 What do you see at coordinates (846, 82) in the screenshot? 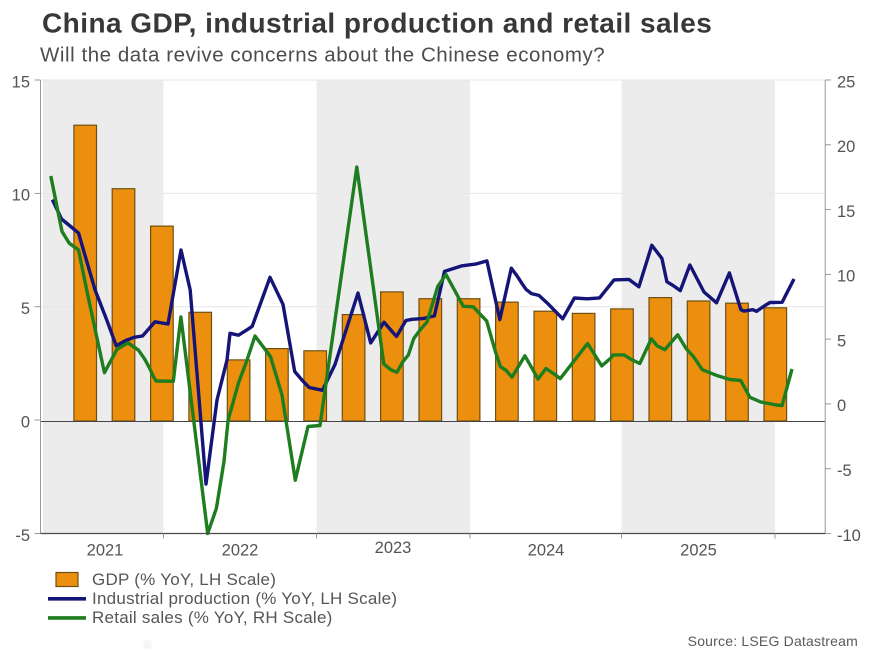
I see `svg-text: 25` at bounding box center [846, 82].